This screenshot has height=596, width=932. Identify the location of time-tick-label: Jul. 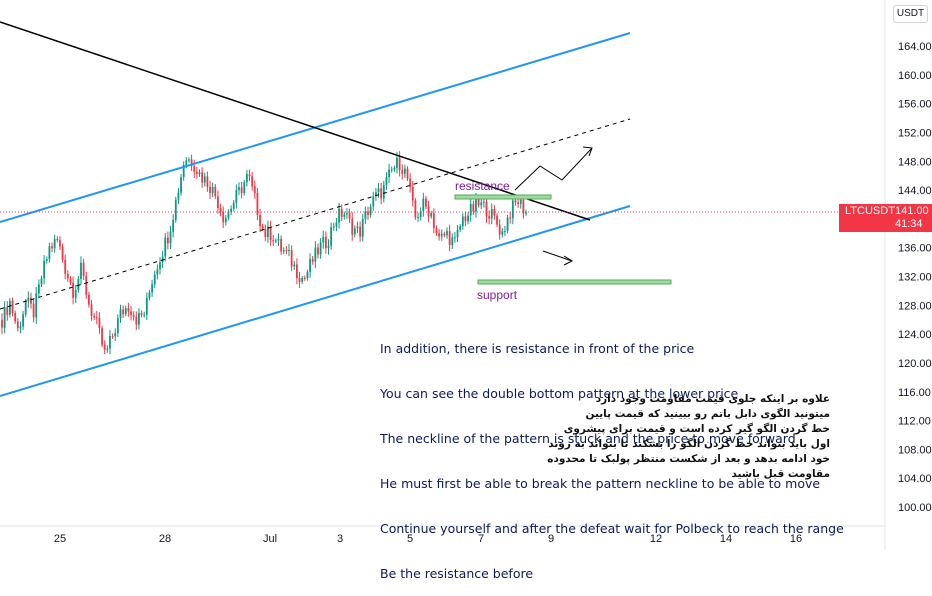
(270, 539).